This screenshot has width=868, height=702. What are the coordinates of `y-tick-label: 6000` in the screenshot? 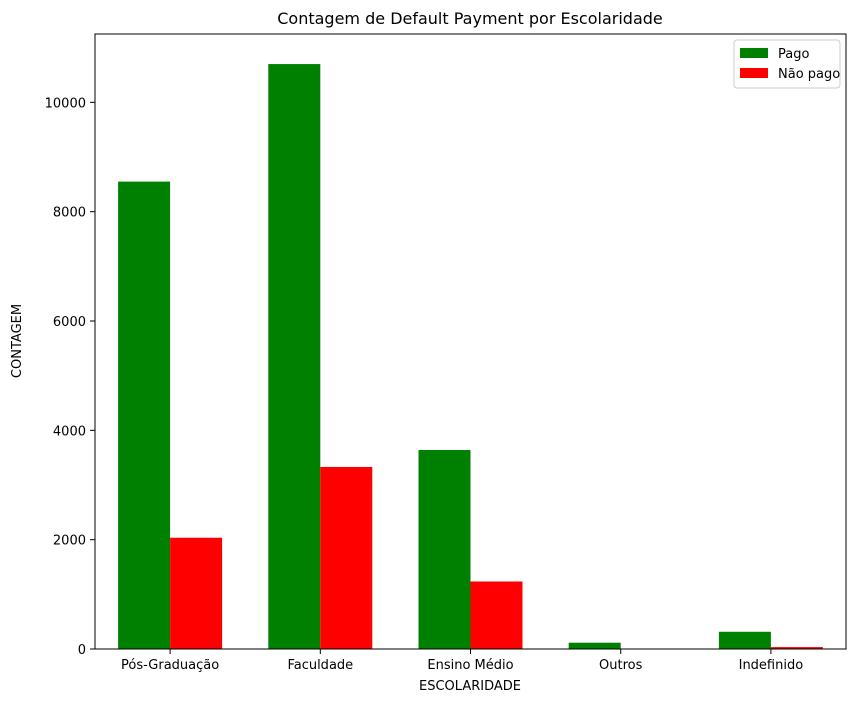 It's located at (69, 322).